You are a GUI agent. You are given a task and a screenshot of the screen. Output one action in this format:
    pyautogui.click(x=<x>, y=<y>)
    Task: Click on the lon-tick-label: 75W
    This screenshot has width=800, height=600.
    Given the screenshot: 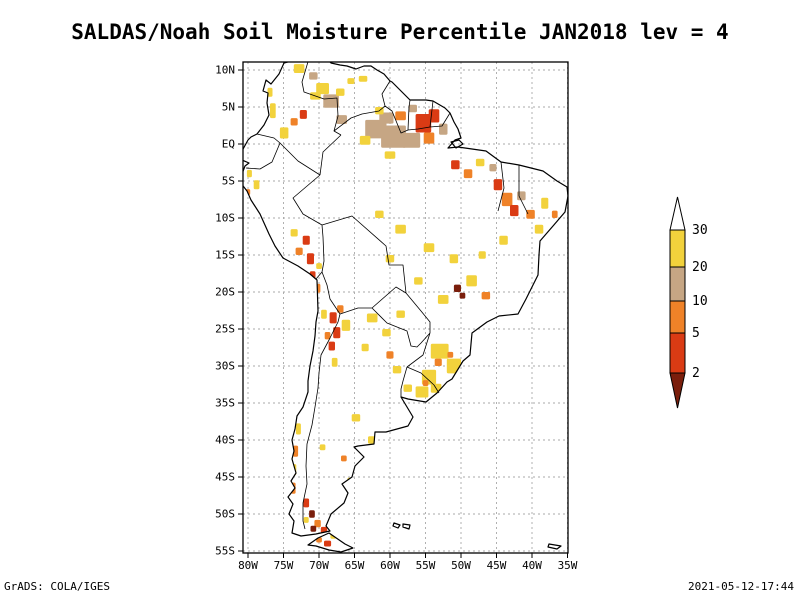 What is the action you would take?
    pyautogui.click(x=284, y=565)
    